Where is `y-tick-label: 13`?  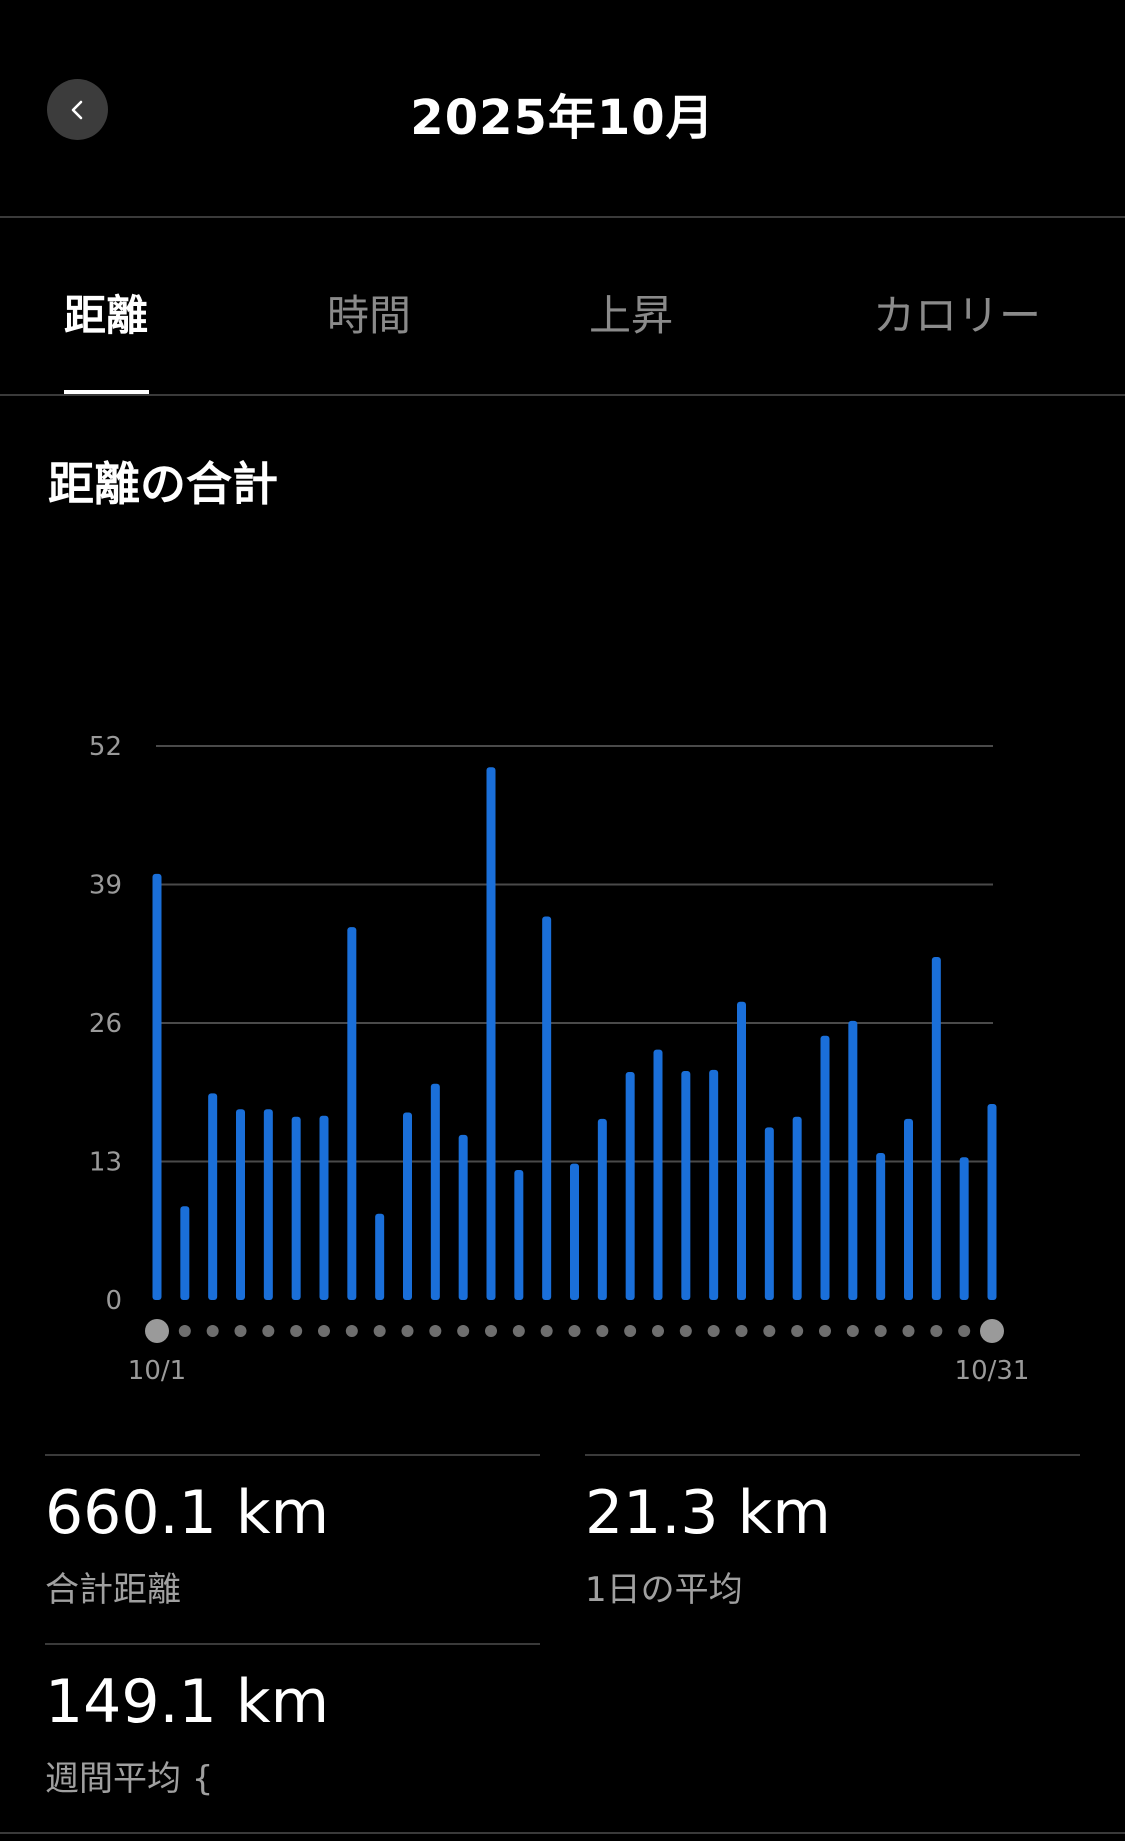
y-tick-label: 13 is located at coordinates (105, 1163).